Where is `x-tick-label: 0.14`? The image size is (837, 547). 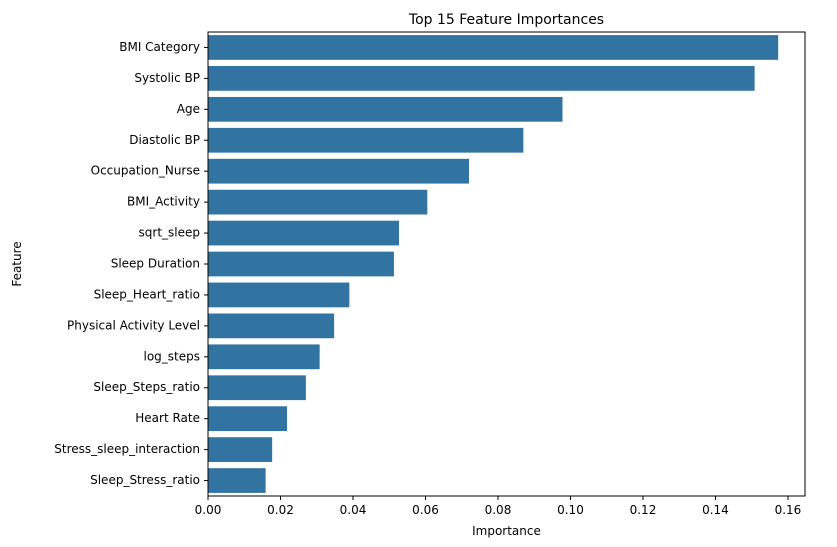 x-tick-label: 0.14 is located at coordinates (715, 510).